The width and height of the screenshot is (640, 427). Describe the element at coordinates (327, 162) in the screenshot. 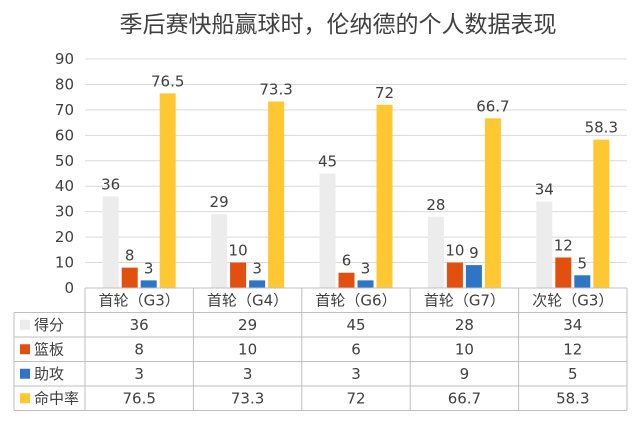

I see `data-label: 45` at that location.